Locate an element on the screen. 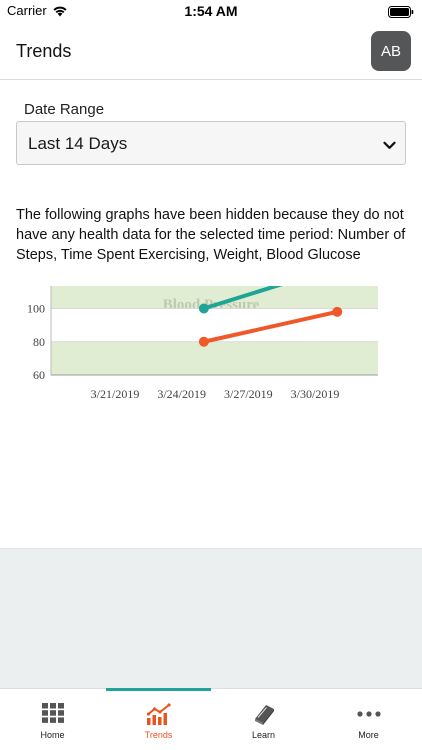  page-title: Trends is located at coordinates (44, 51).